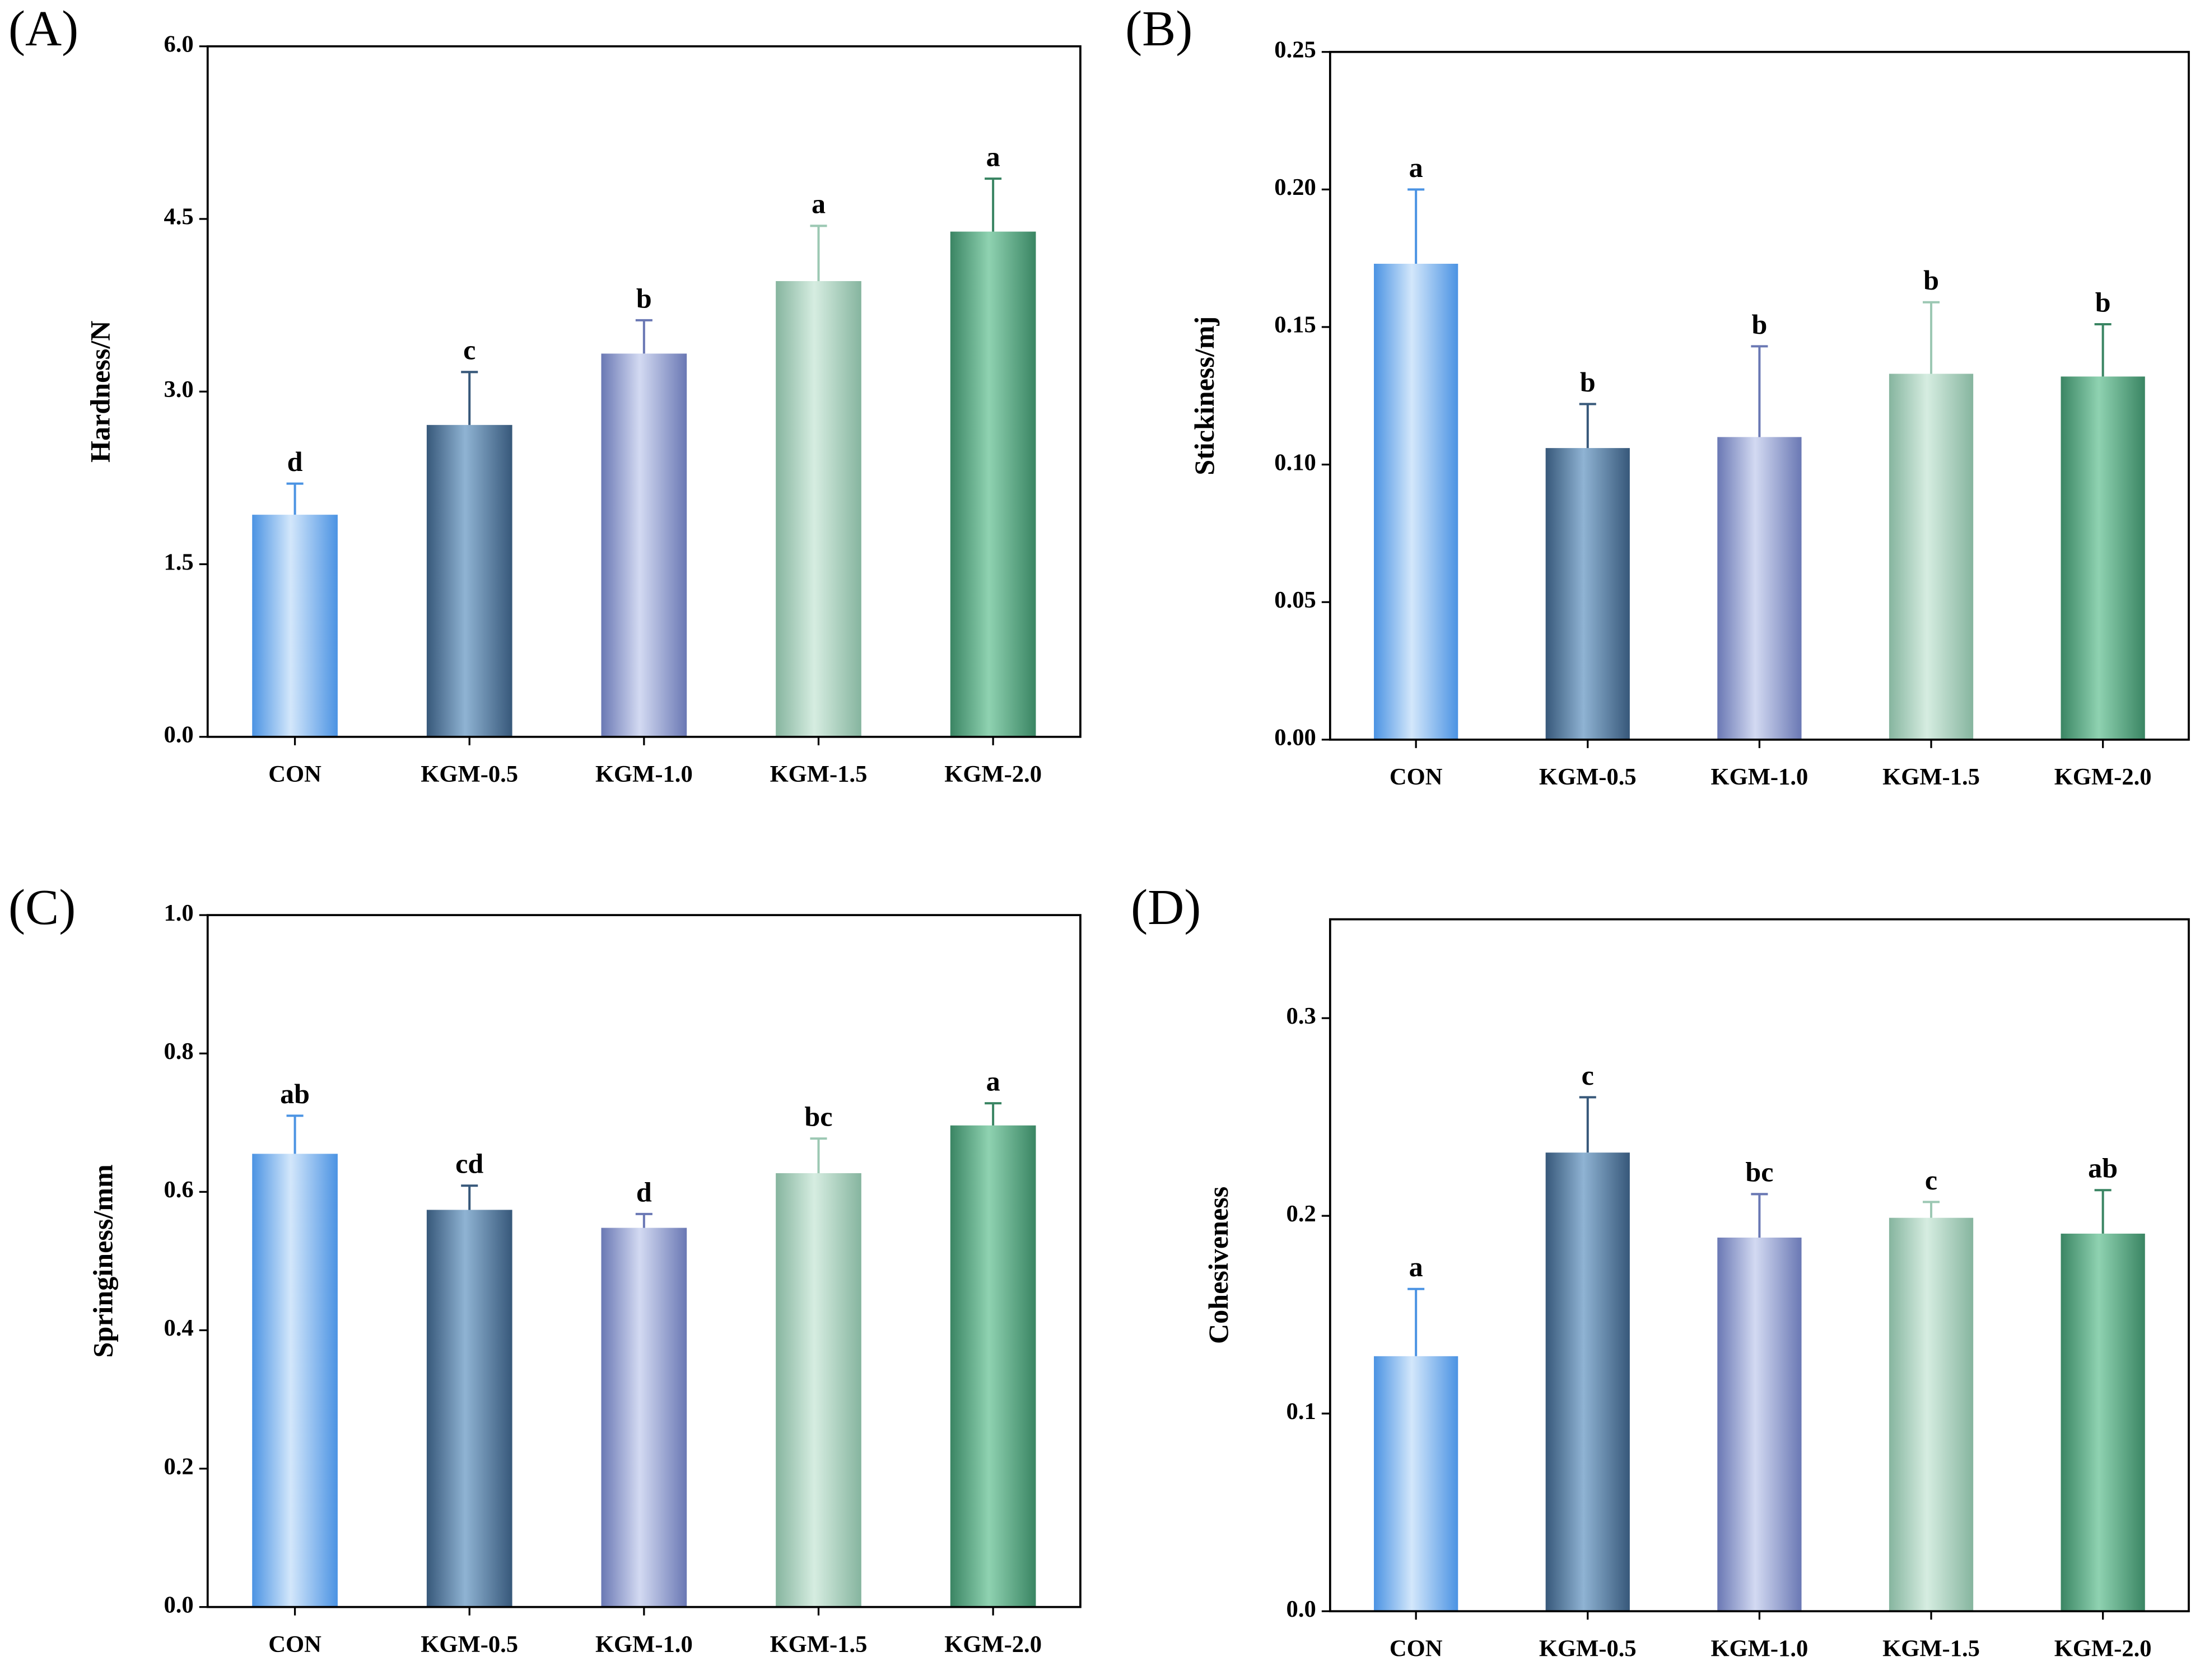 The image size is (2200, 1680). Describe the element at coordinates (469, 1164) in the screenshot. I see `significance-letter: cd` at that location.